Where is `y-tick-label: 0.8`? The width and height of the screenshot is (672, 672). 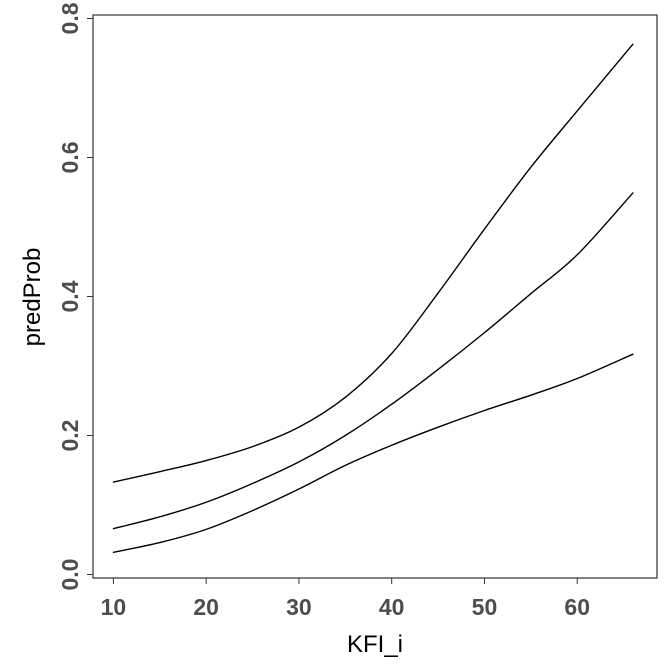
y-tick-label: 0.8 is located at coordinates (70, 18).